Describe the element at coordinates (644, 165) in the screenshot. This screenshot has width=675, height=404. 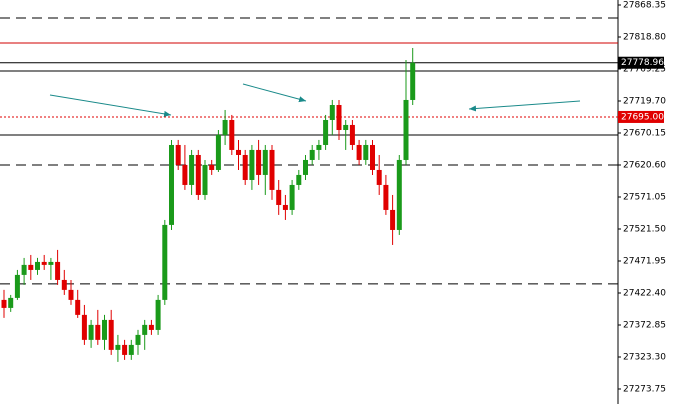
I see `y-tick-label: 27620.60` at that location.